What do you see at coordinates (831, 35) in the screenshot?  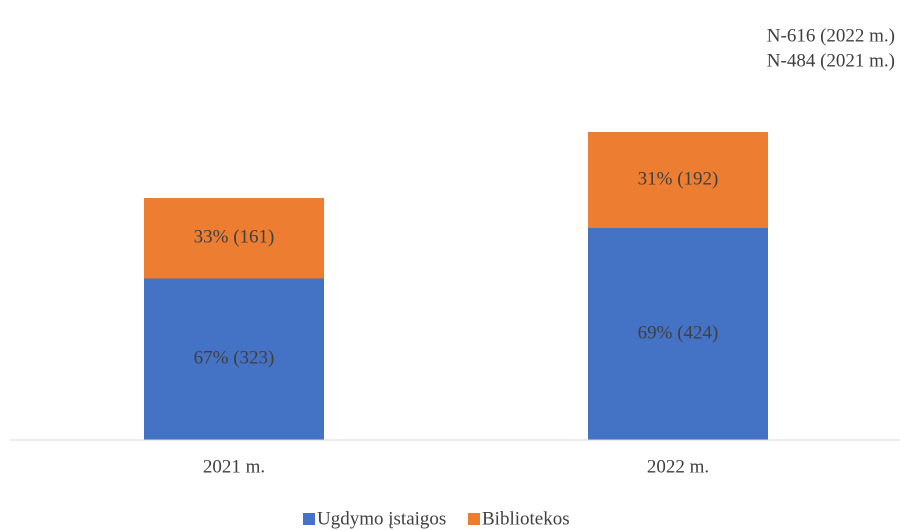 I see `annotation: N-616 (2022 m.)` at bounding box center [831, 35].